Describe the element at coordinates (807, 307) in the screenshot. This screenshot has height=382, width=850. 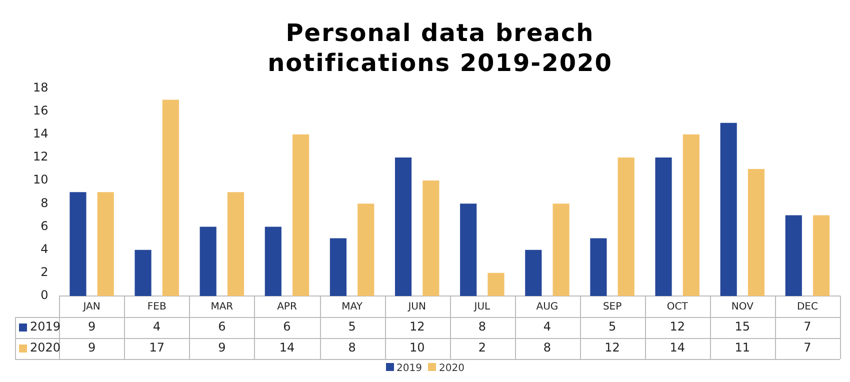
I see `x-tick-label: DEC` at that location.